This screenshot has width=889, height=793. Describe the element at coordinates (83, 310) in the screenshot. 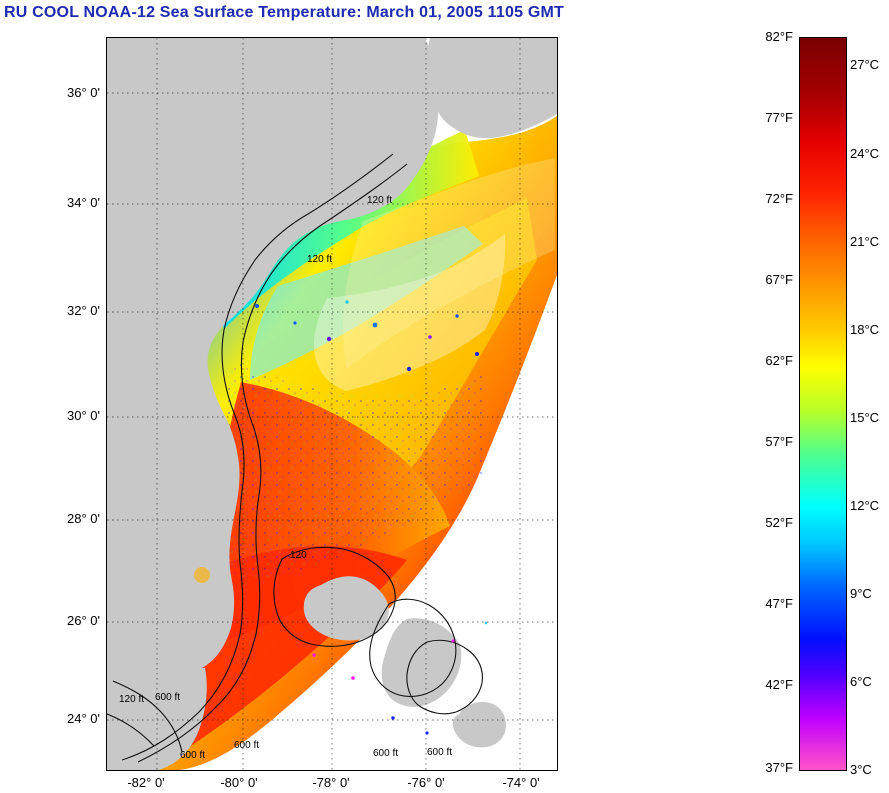

I see `y-tick-label: 32° 0'` at that location.